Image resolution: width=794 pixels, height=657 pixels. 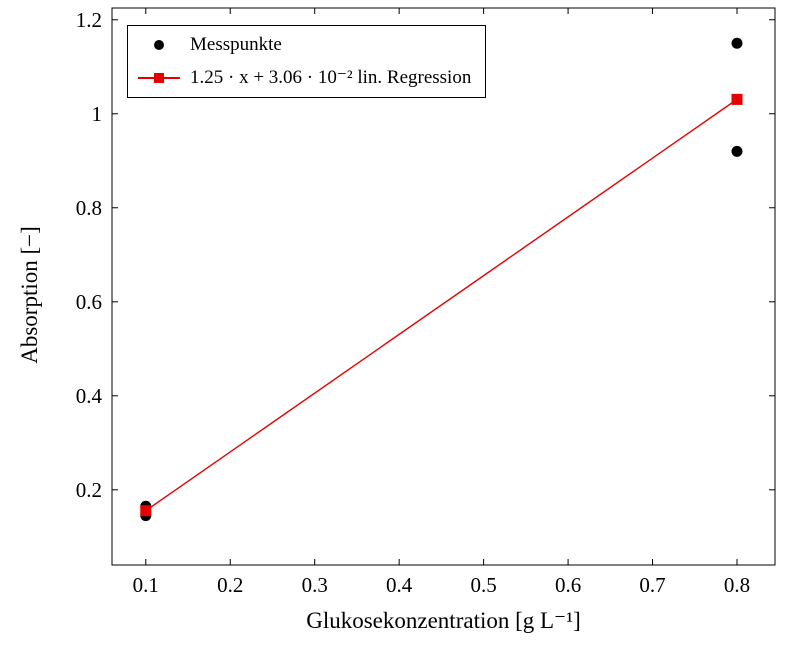 I want to click on red-square-icon, so click(x=159, y=77).